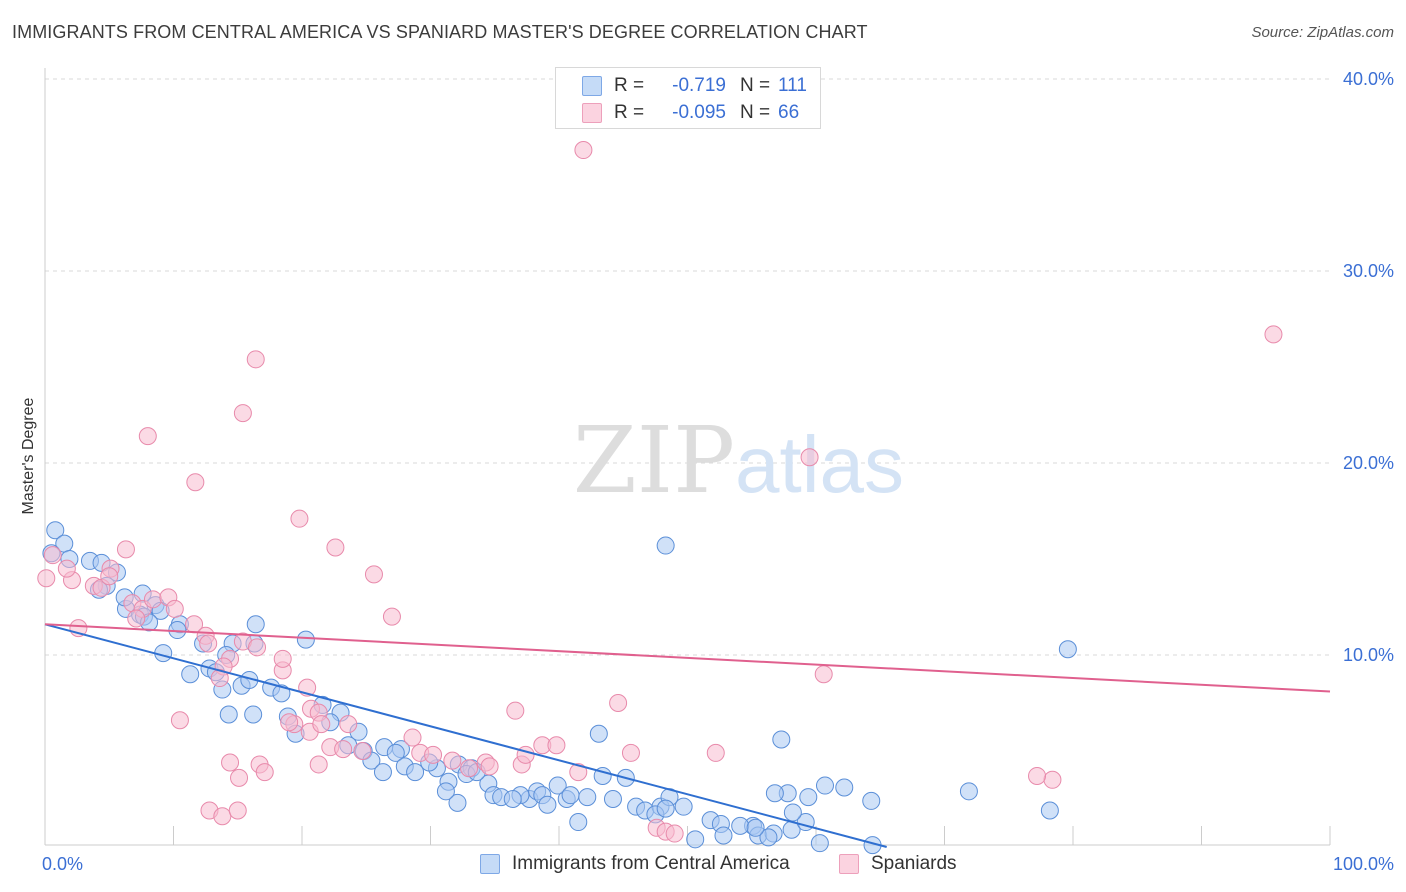  What do you see at coordinates (914, 863) in the screenshot?
I see `bottom-legend-label: Spaniards` at bounding box center [914, 863].